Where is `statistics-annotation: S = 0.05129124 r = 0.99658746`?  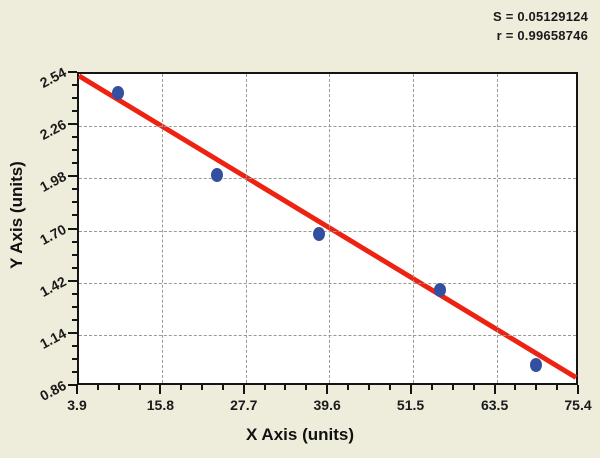
statistics-annotation: S = 0.05129124 r = 0.99658746 is located at coordinates (540, 27).